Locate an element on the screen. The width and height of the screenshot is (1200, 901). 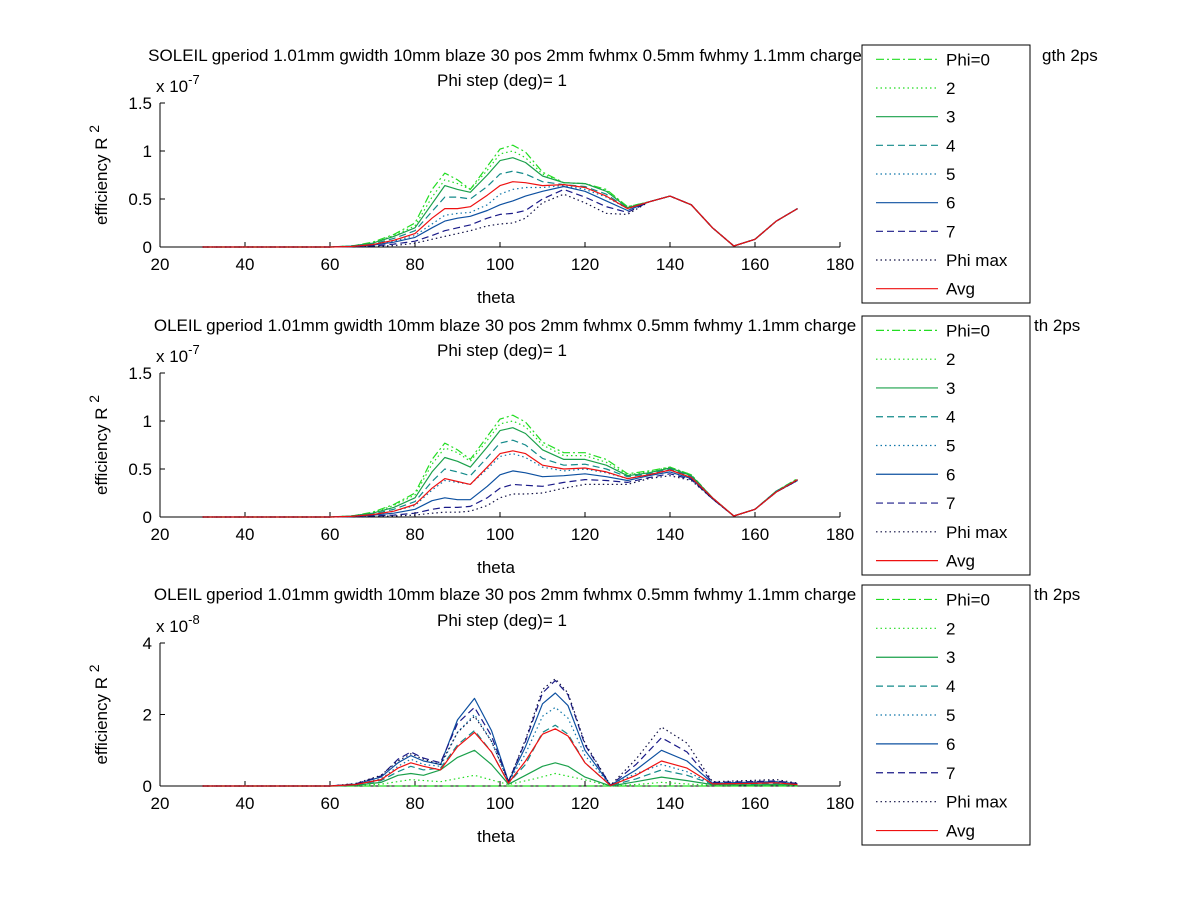
y-exponent: x 10-8 is located at coordinates (178, 624).